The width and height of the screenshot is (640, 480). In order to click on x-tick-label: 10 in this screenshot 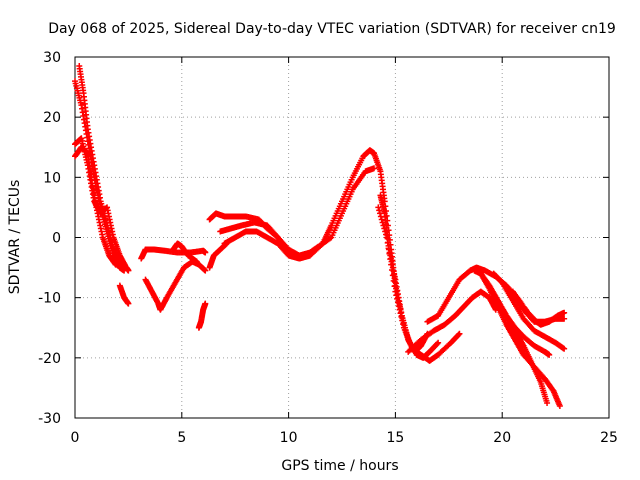, I will do `click(289, 438)`.